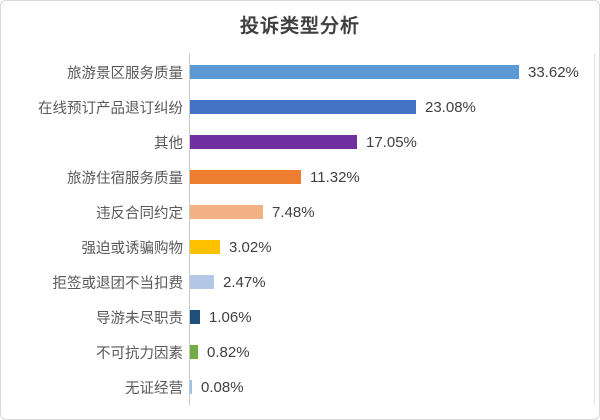 The width and height of the screenshot is (600, 420). Describe the element at coordinates (250, 247) in the screenshot. I see `value-label: 3.02%` at that location.